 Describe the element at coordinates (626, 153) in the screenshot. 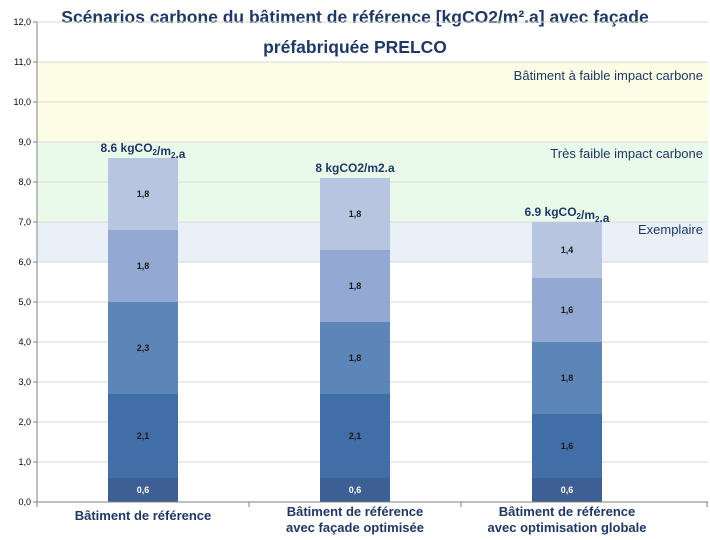

I see `zone-label-1: Très faible impact carbone` at that location.